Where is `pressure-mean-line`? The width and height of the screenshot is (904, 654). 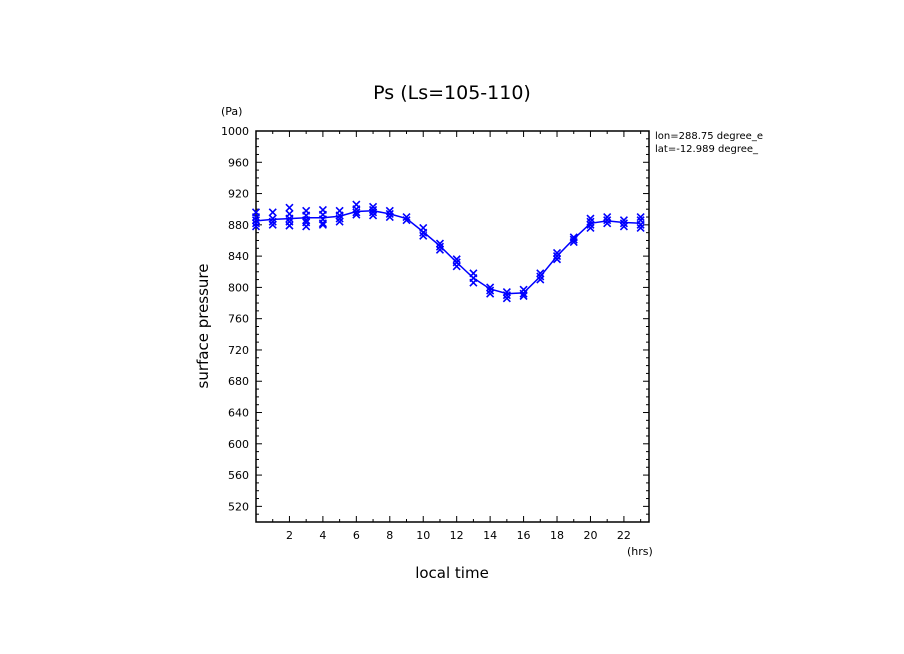 pressure-mean-line is located at coordinates (448, 252).